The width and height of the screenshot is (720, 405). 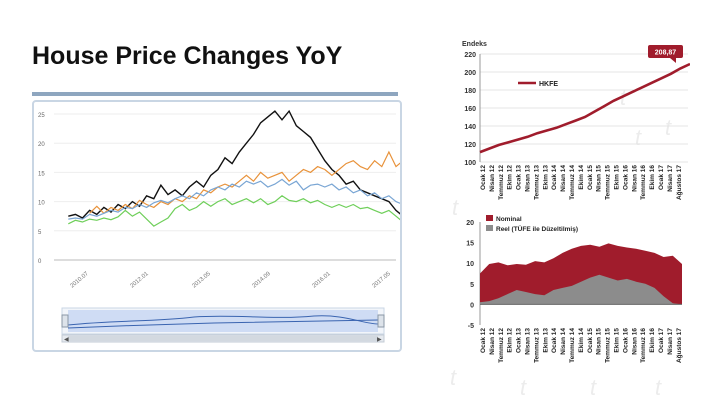 I want to click on x-tick-label: 2017.05, so click(x=381, y=280).